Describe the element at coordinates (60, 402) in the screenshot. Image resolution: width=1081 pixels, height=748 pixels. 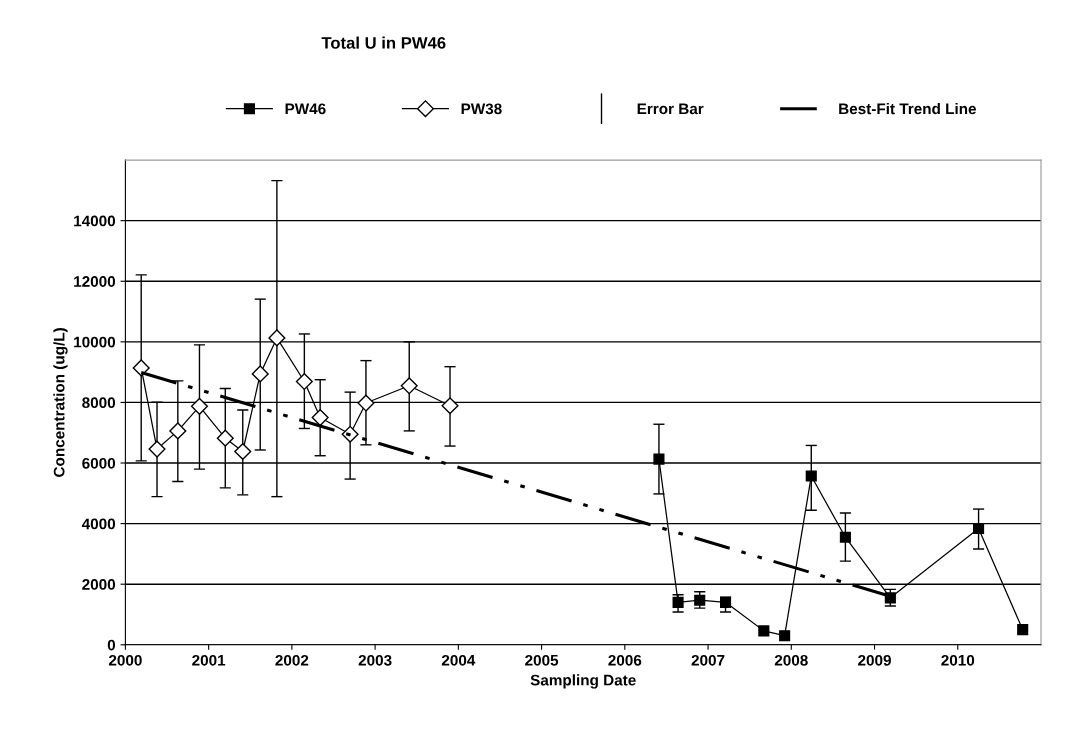
I see `y-axis-title: Concentration (ug/L)` at that location.